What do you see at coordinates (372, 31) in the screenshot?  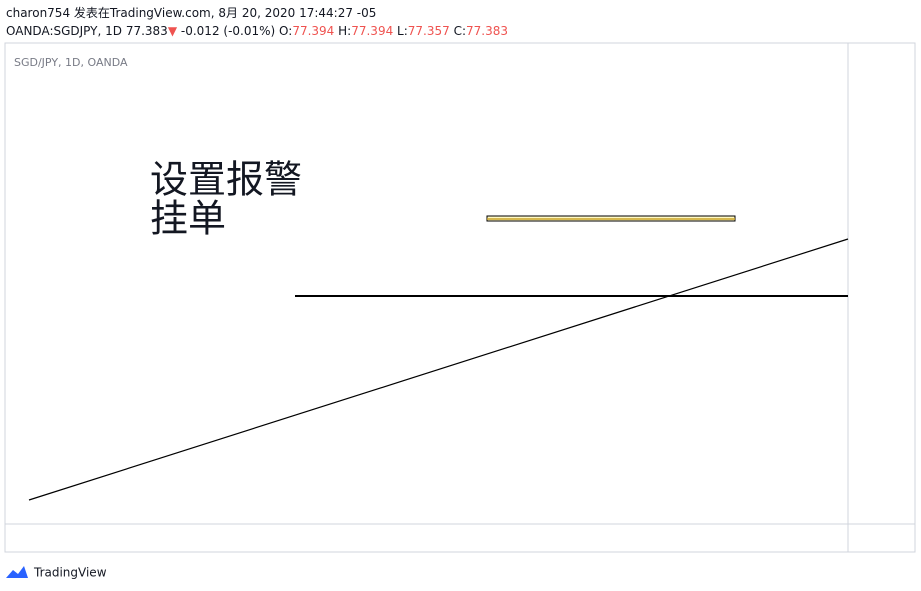 I see `h-value: 77.394` at bounding box center [372, 31].